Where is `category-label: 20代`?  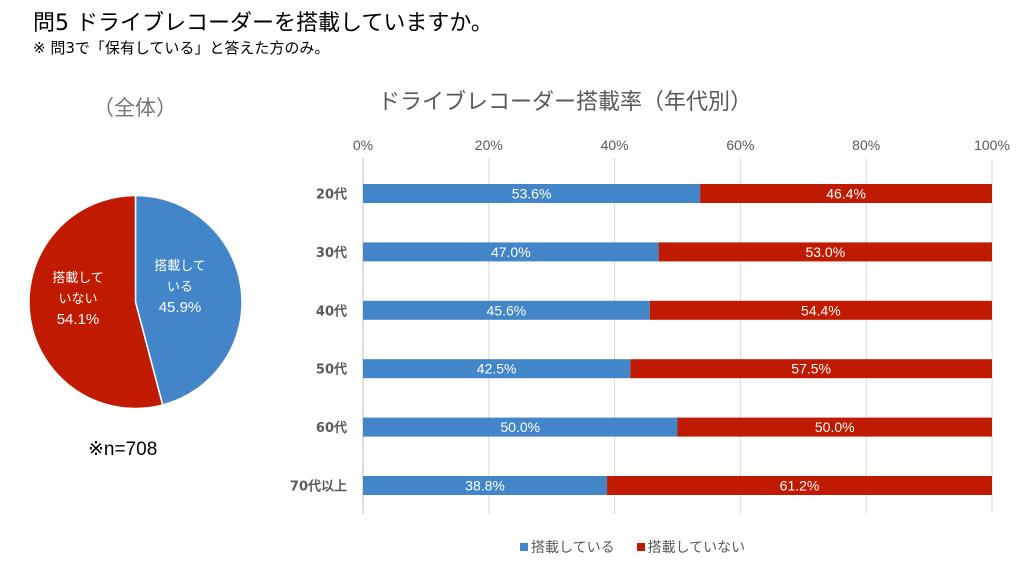
category-label: 20代 is located at coordinates (331, 195).